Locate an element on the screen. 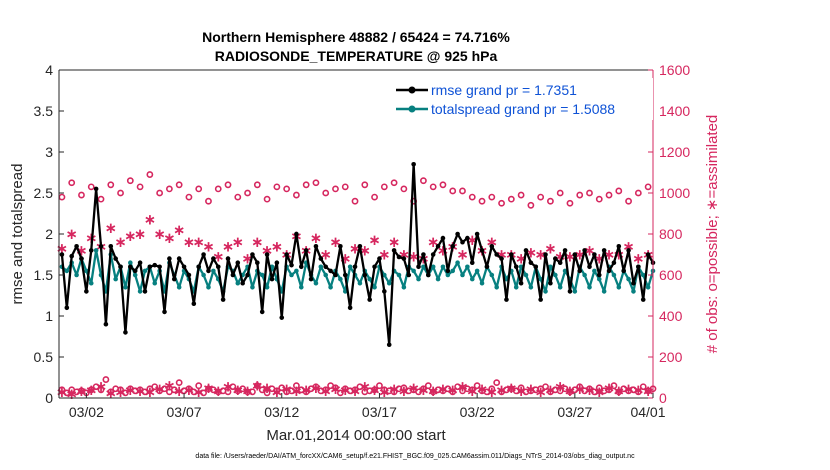  x-tick-label: 03/17 is located at coordinates (379, 412).